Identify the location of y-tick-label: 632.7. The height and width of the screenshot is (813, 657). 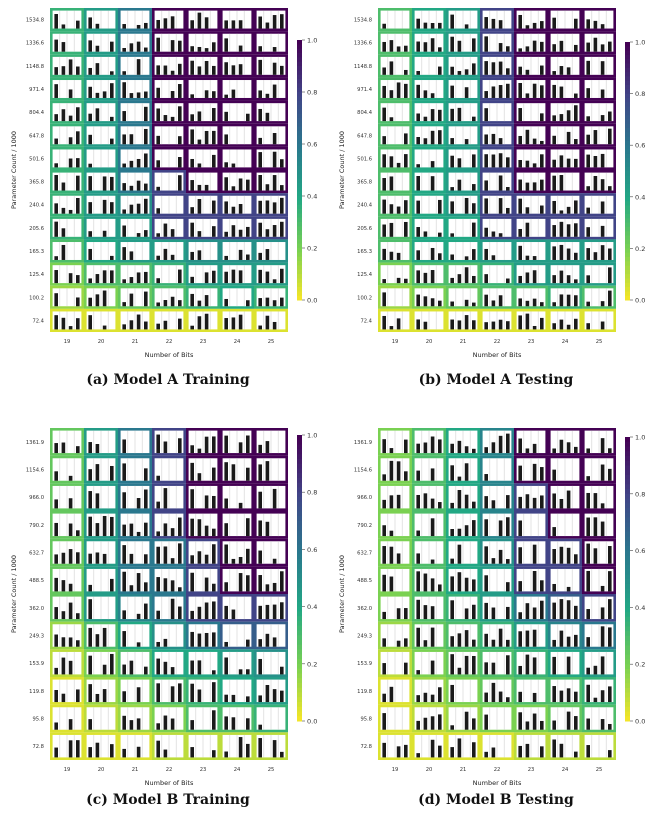
(36, 554).